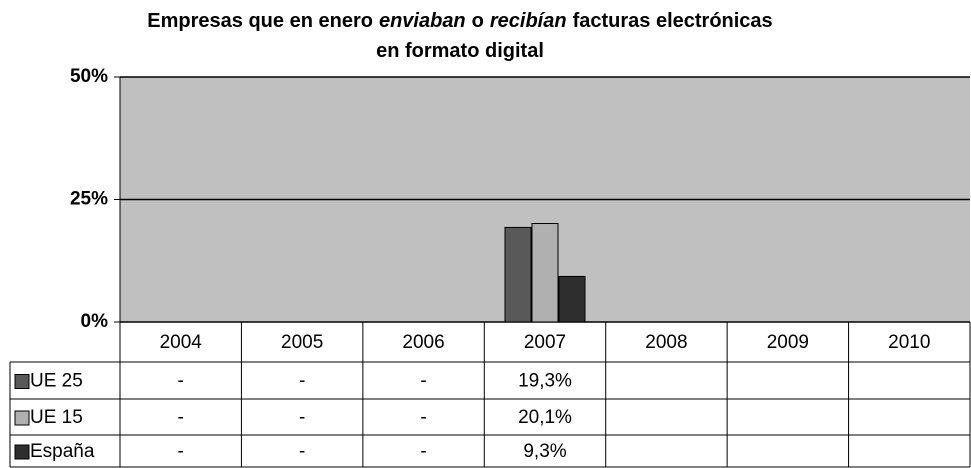 The width and height of the screenshot is (971, 468). What do you see at coordinates (666, 342) in the screenshot?
I see `x-tick-label: 2008` at bounding box center [666, 342].